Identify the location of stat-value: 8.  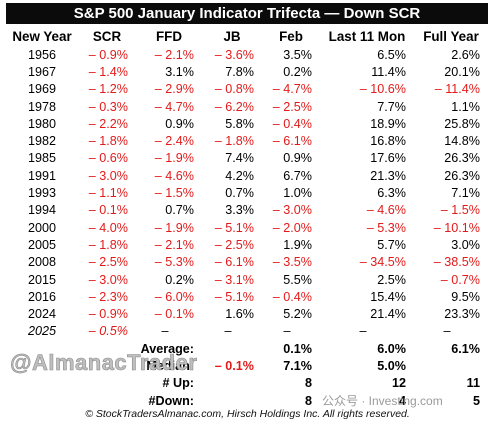
(308, 383).